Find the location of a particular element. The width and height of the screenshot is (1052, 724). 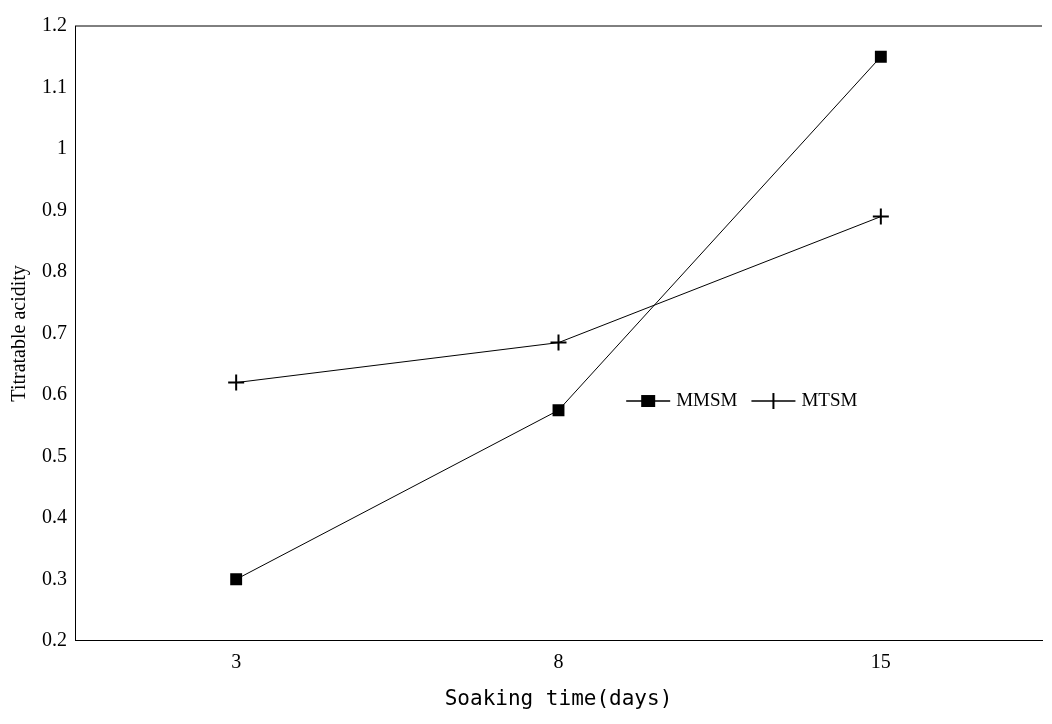

x-axis-title: Soaking time(days) is located at coordinates (558, 697).